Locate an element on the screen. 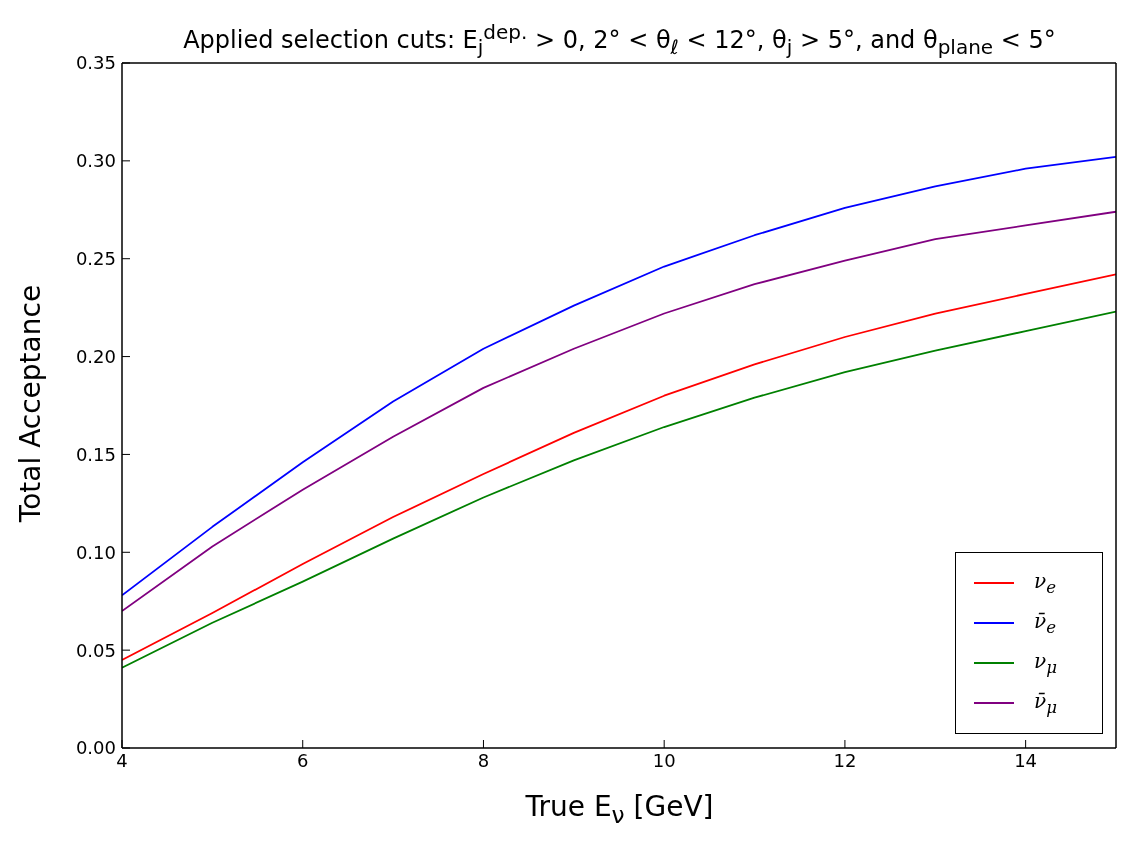  legend-label: ν̄$_{e}$ is located at coordinates (1046, 623).